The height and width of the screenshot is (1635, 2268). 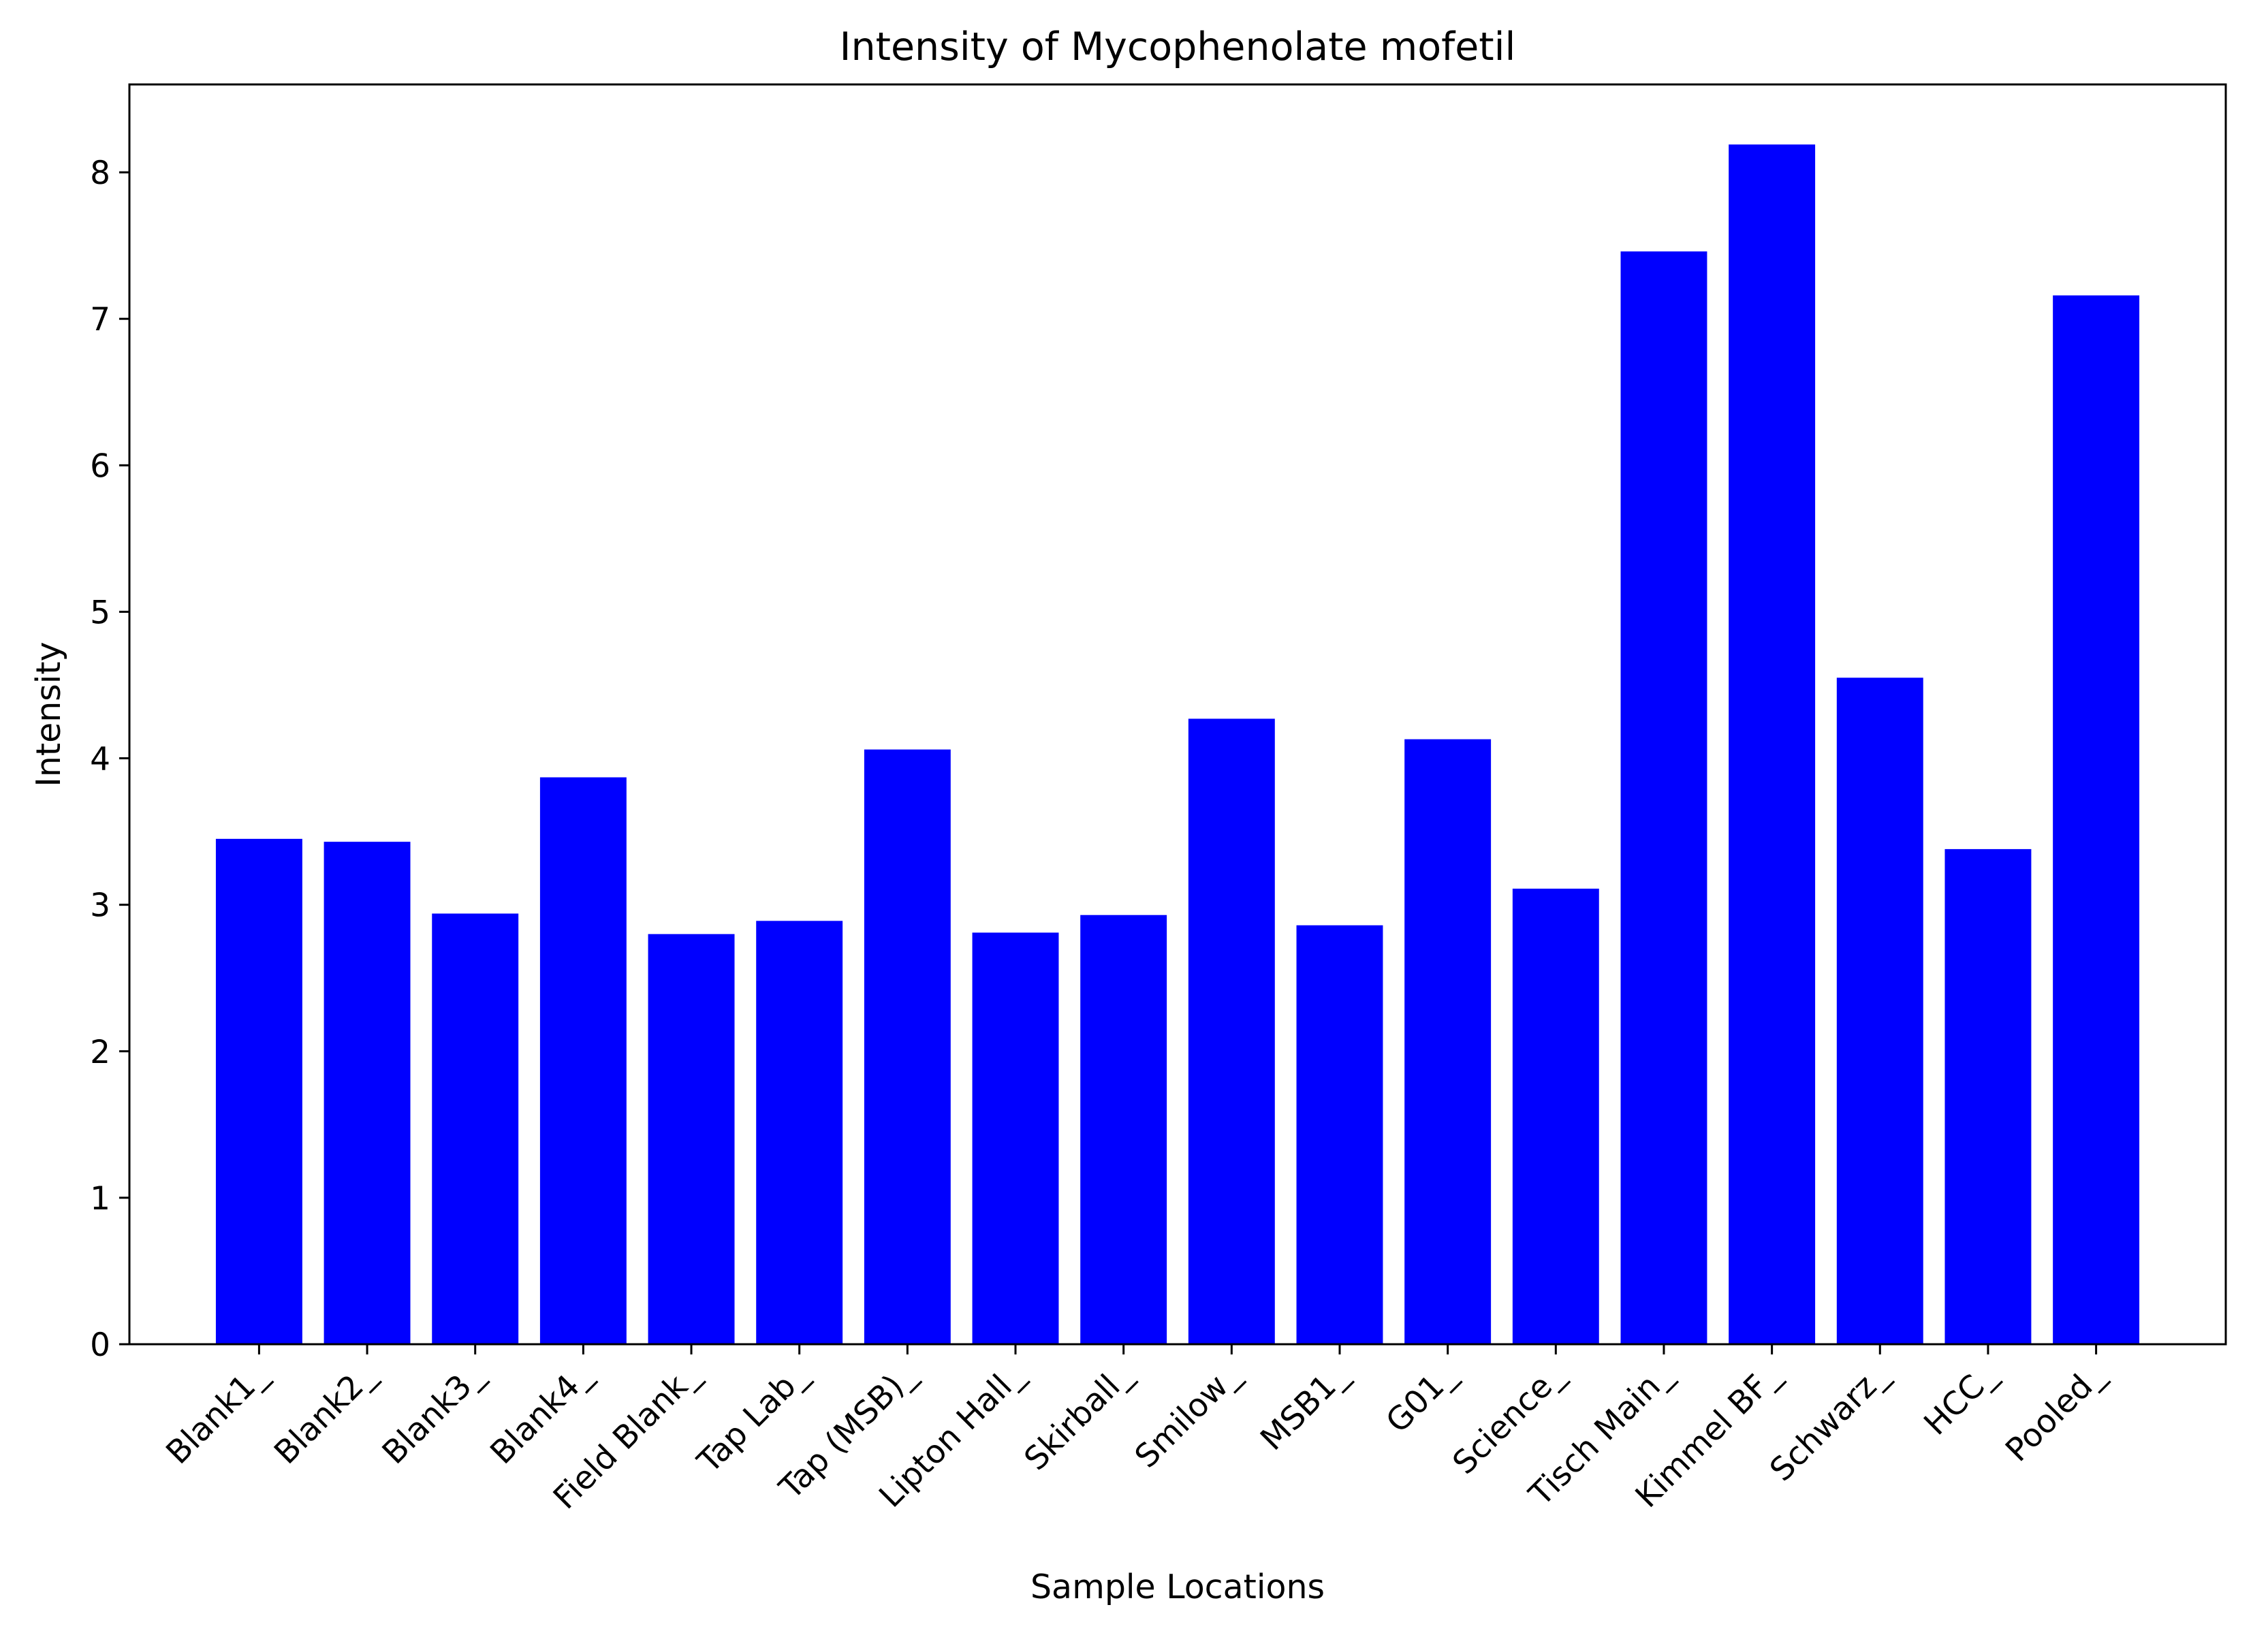 What do you see at coordinates (1448, 1041) in the screenshot?
I see `bar-g01` at bounding box center [1448, 1041].